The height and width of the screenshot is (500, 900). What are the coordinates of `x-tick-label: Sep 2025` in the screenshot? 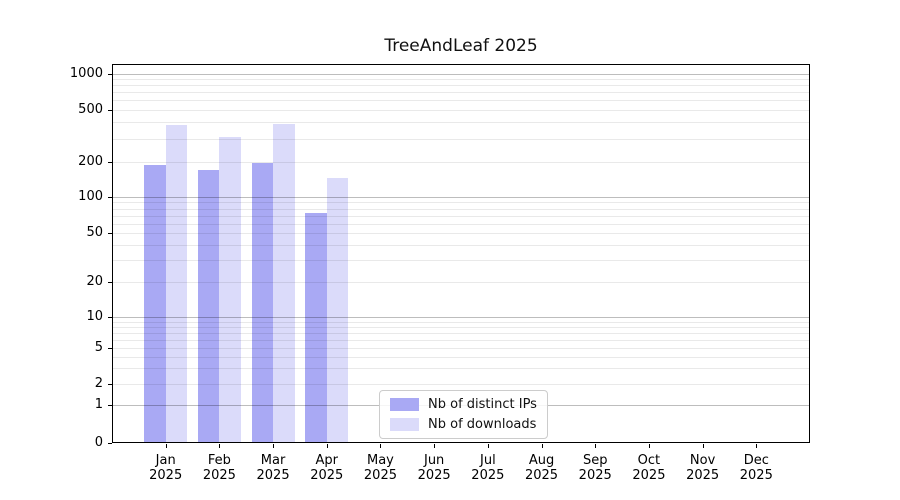 It's located at (595, 468).